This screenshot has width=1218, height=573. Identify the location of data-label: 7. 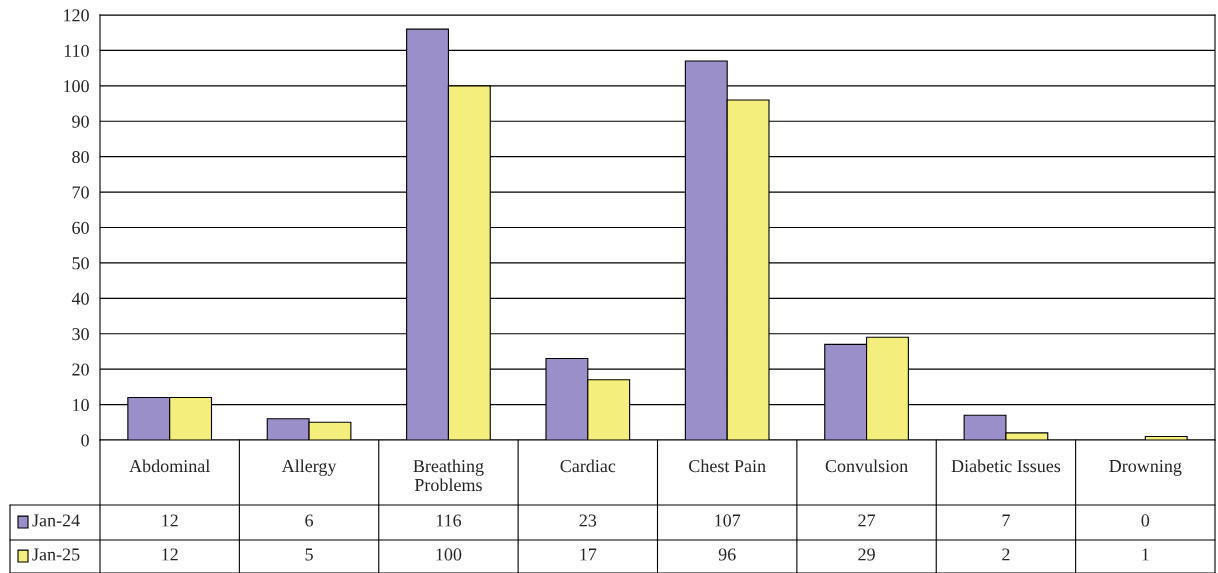
(1006, 520).